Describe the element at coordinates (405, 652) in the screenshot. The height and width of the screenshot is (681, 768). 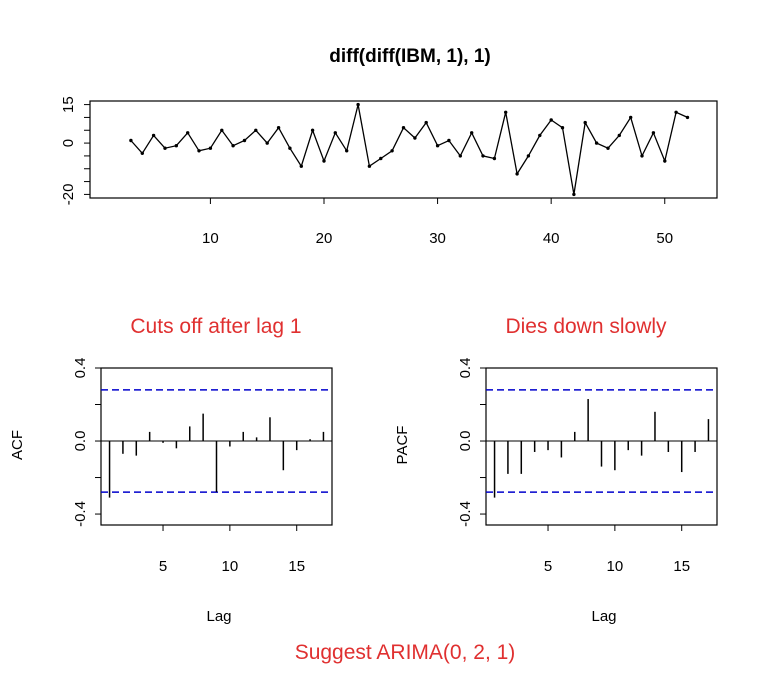
I see `model-suggestion-note: Suggest ARIMA(0, 2, 1)` at that location.